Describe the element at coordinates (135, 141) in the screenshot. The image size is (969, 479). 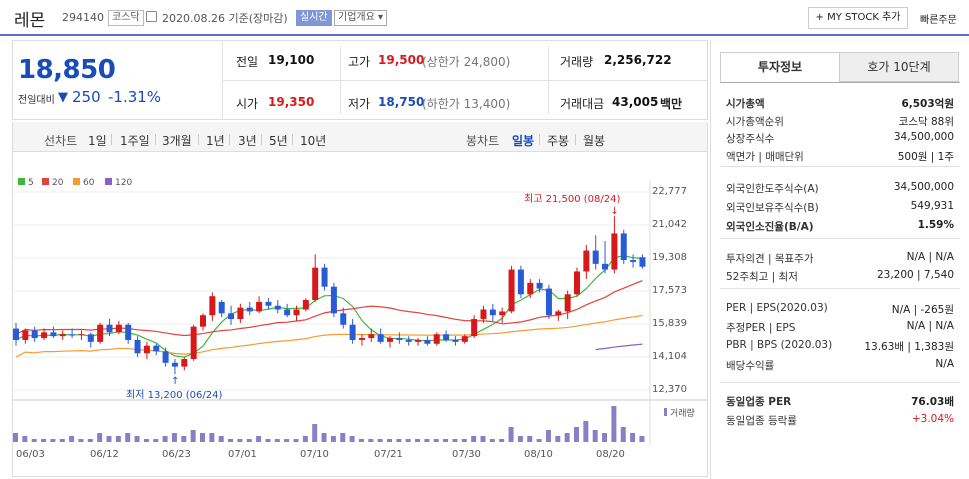
I see `period-1w: 1주일` at that location.